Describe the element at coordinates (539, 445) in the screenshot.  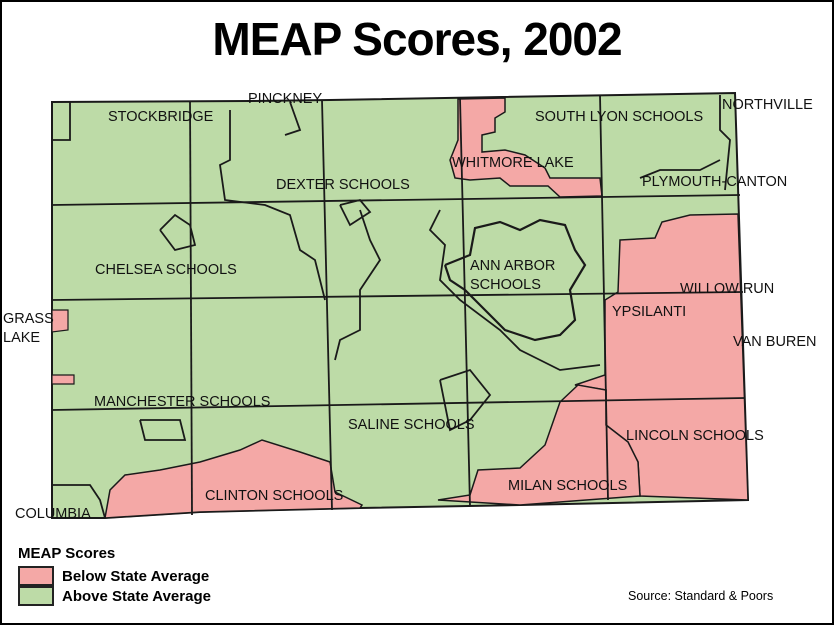
I see `region-milan` at that location.